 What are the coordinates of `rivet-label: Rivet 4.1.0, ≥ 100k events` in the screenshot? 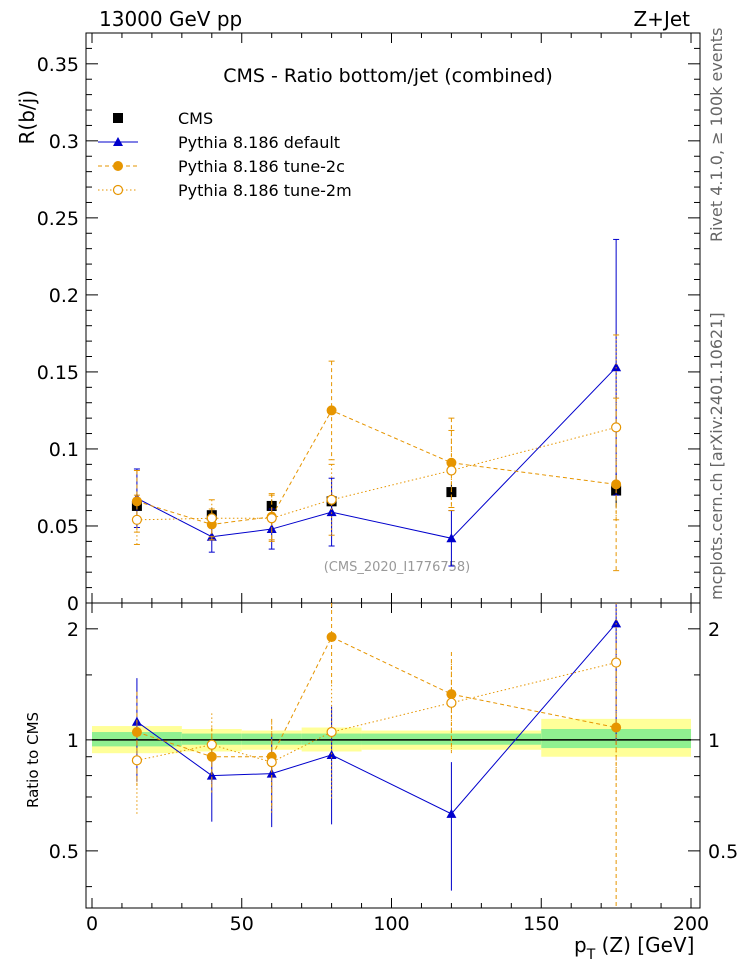 It's located at (716, 135).